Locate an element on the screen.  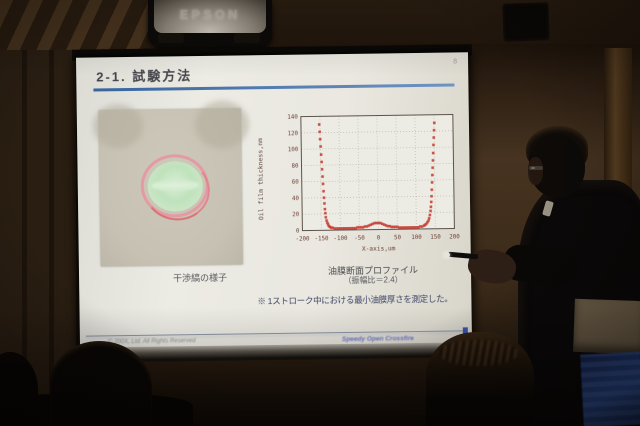
presenter-face is located at coordinates (535, 171).